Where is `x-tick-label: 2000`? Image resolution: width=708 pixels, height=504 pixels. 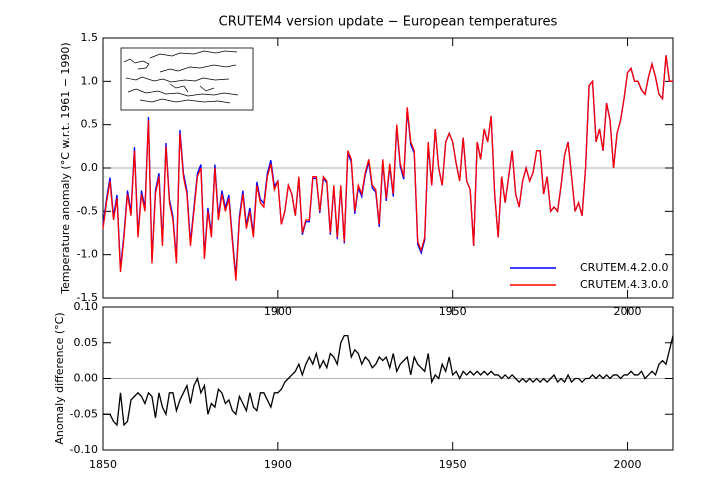
x-tick-label: 2000 is located at coordinates (628, 464).